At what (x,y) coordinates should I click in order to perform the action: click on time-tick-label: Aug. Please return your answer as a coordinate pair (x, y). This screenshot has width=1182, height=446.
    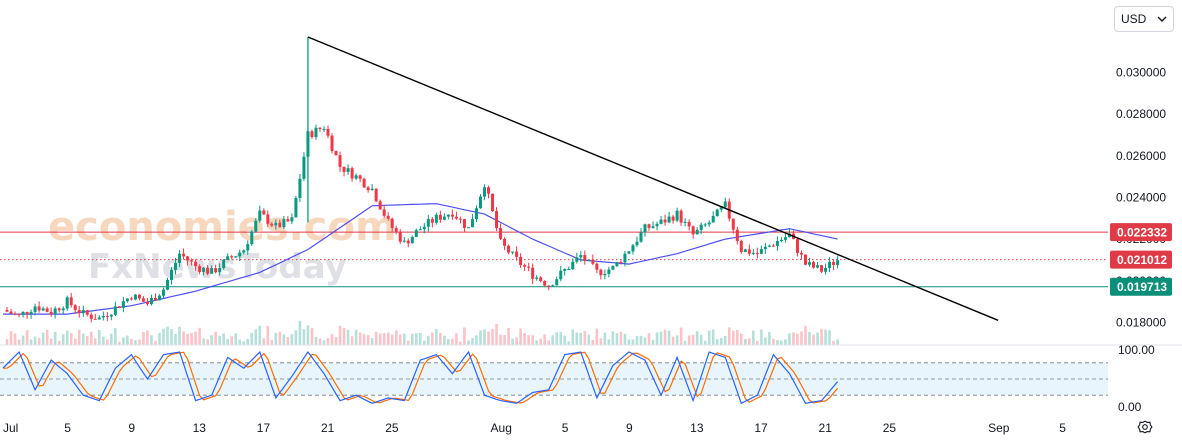
    Looking at the image, I should click on (501, 428).